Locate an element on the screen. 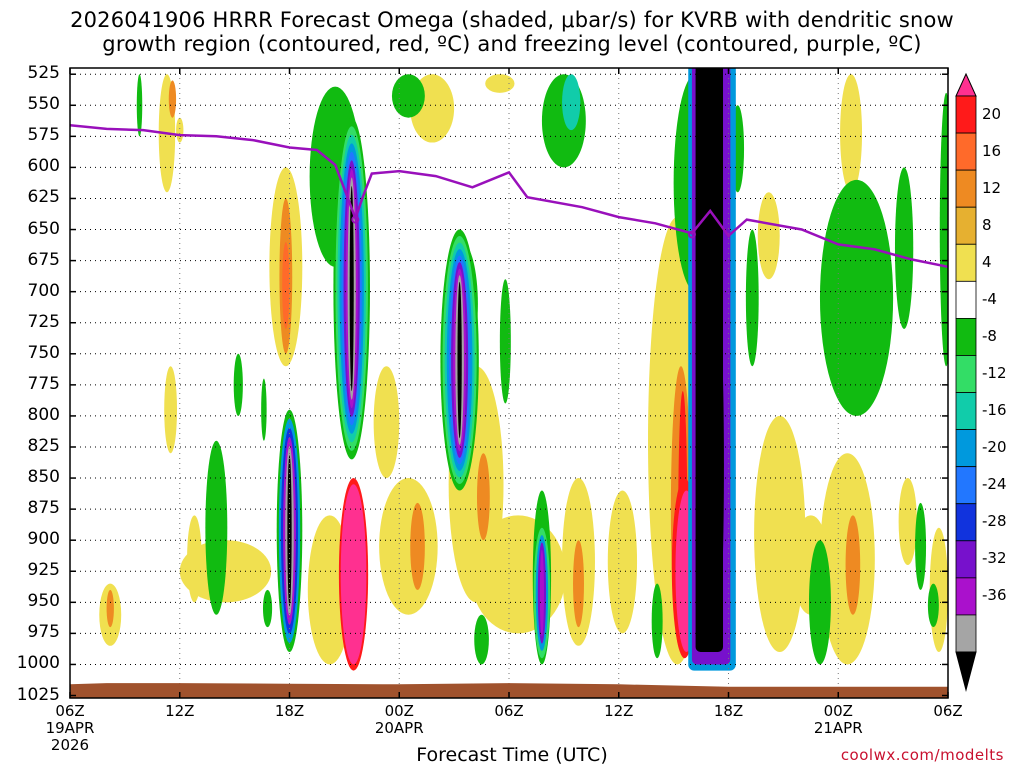 Image resolution: width=1024 pixels, height=768 pixels. credit-link: coolwx.com/modelts is located at coordinates (922, 755).